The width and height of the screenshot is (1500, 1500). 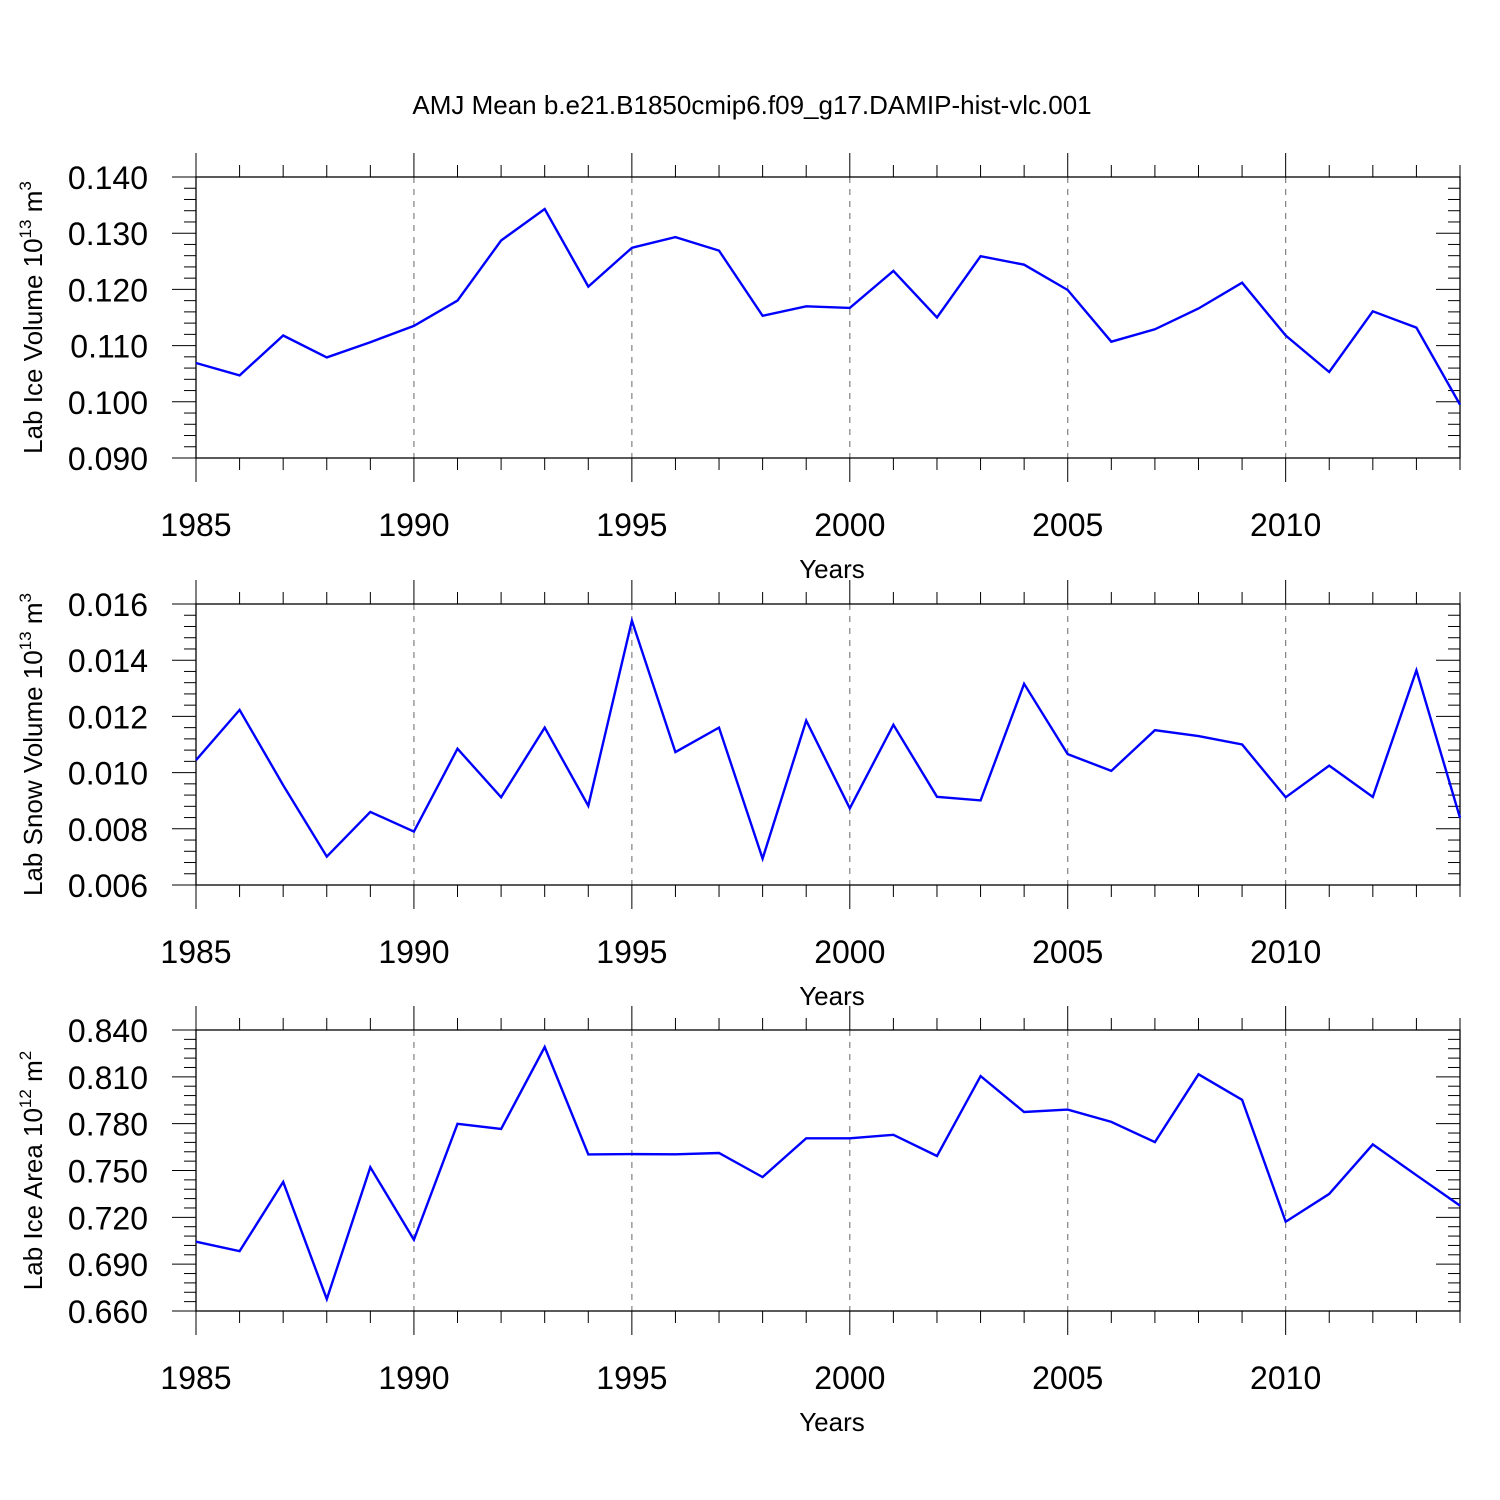 I want to click on y-tick-label: 0.120, so click(x=108, y=290).